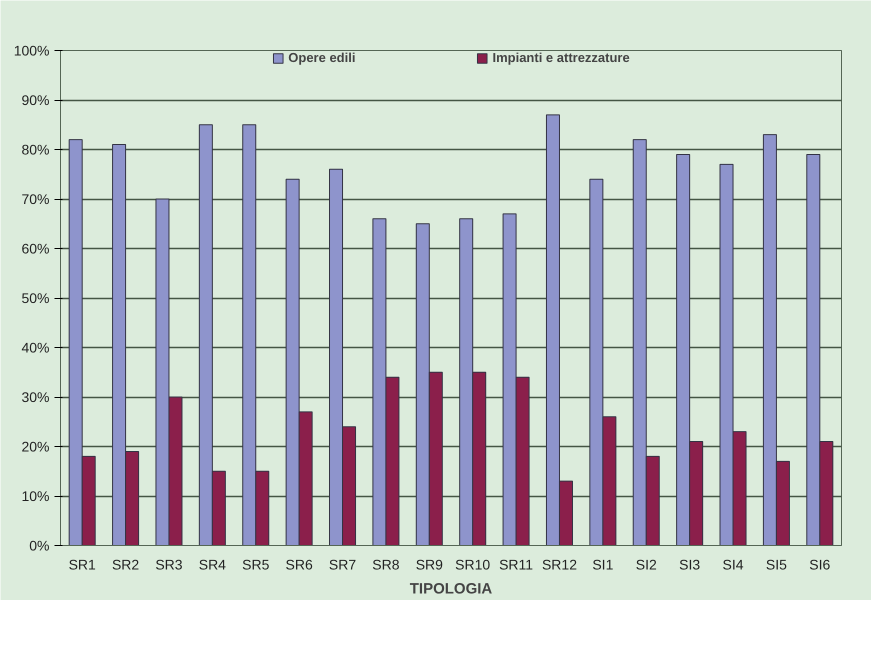  Describe the element at coordinates (35, 496) in the screenshot. I see `y-tick-label: 10%` at that location.